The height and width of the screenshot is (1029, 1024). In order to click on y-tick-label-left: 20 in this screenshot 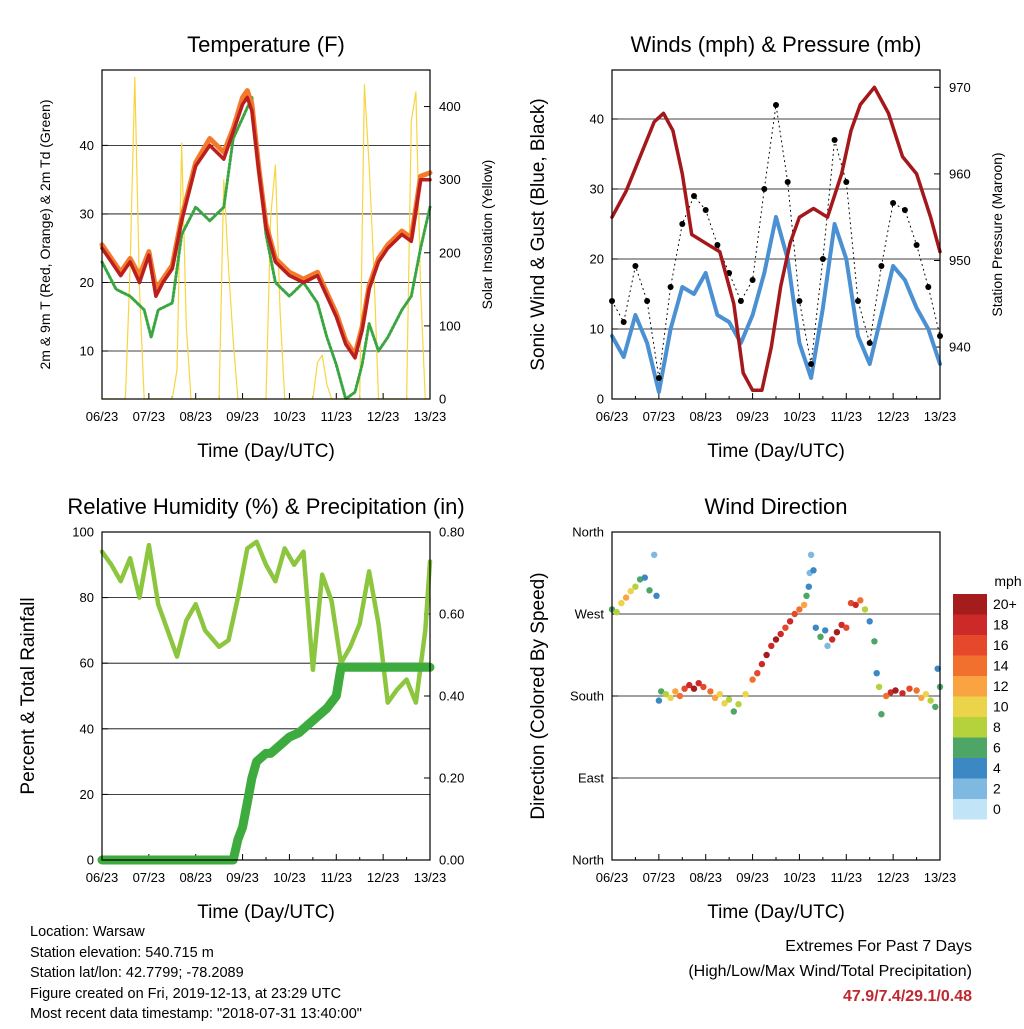, I will do `click(87, 794)`.